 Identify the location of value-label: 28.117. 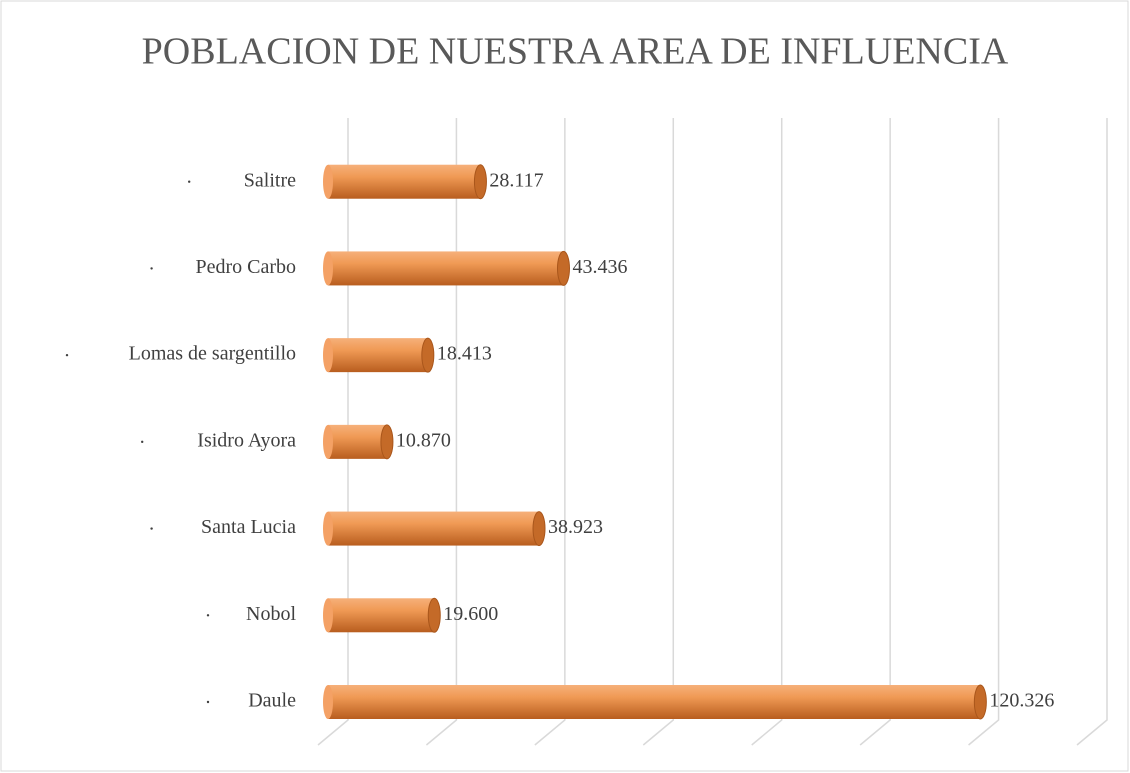
(516, 180).